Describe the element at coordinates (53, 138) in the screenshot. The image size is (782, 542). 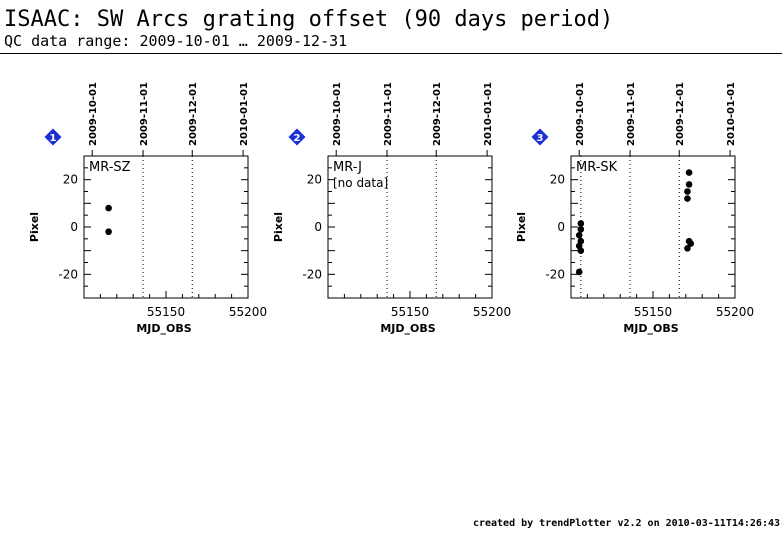
I see `panel-badge-number: 1` at that location.